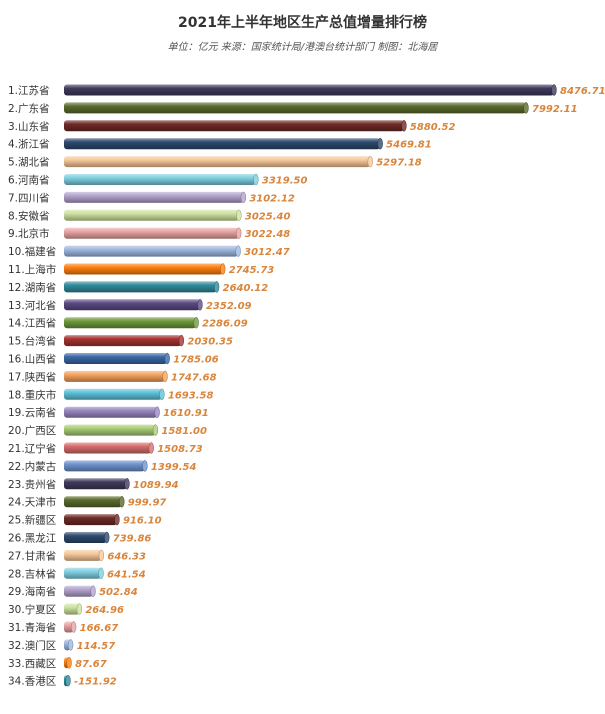 Image resolution: width=605 pixels, height=714 pixels. I want to click on category-label: 9.北京市, so click(29, 233).